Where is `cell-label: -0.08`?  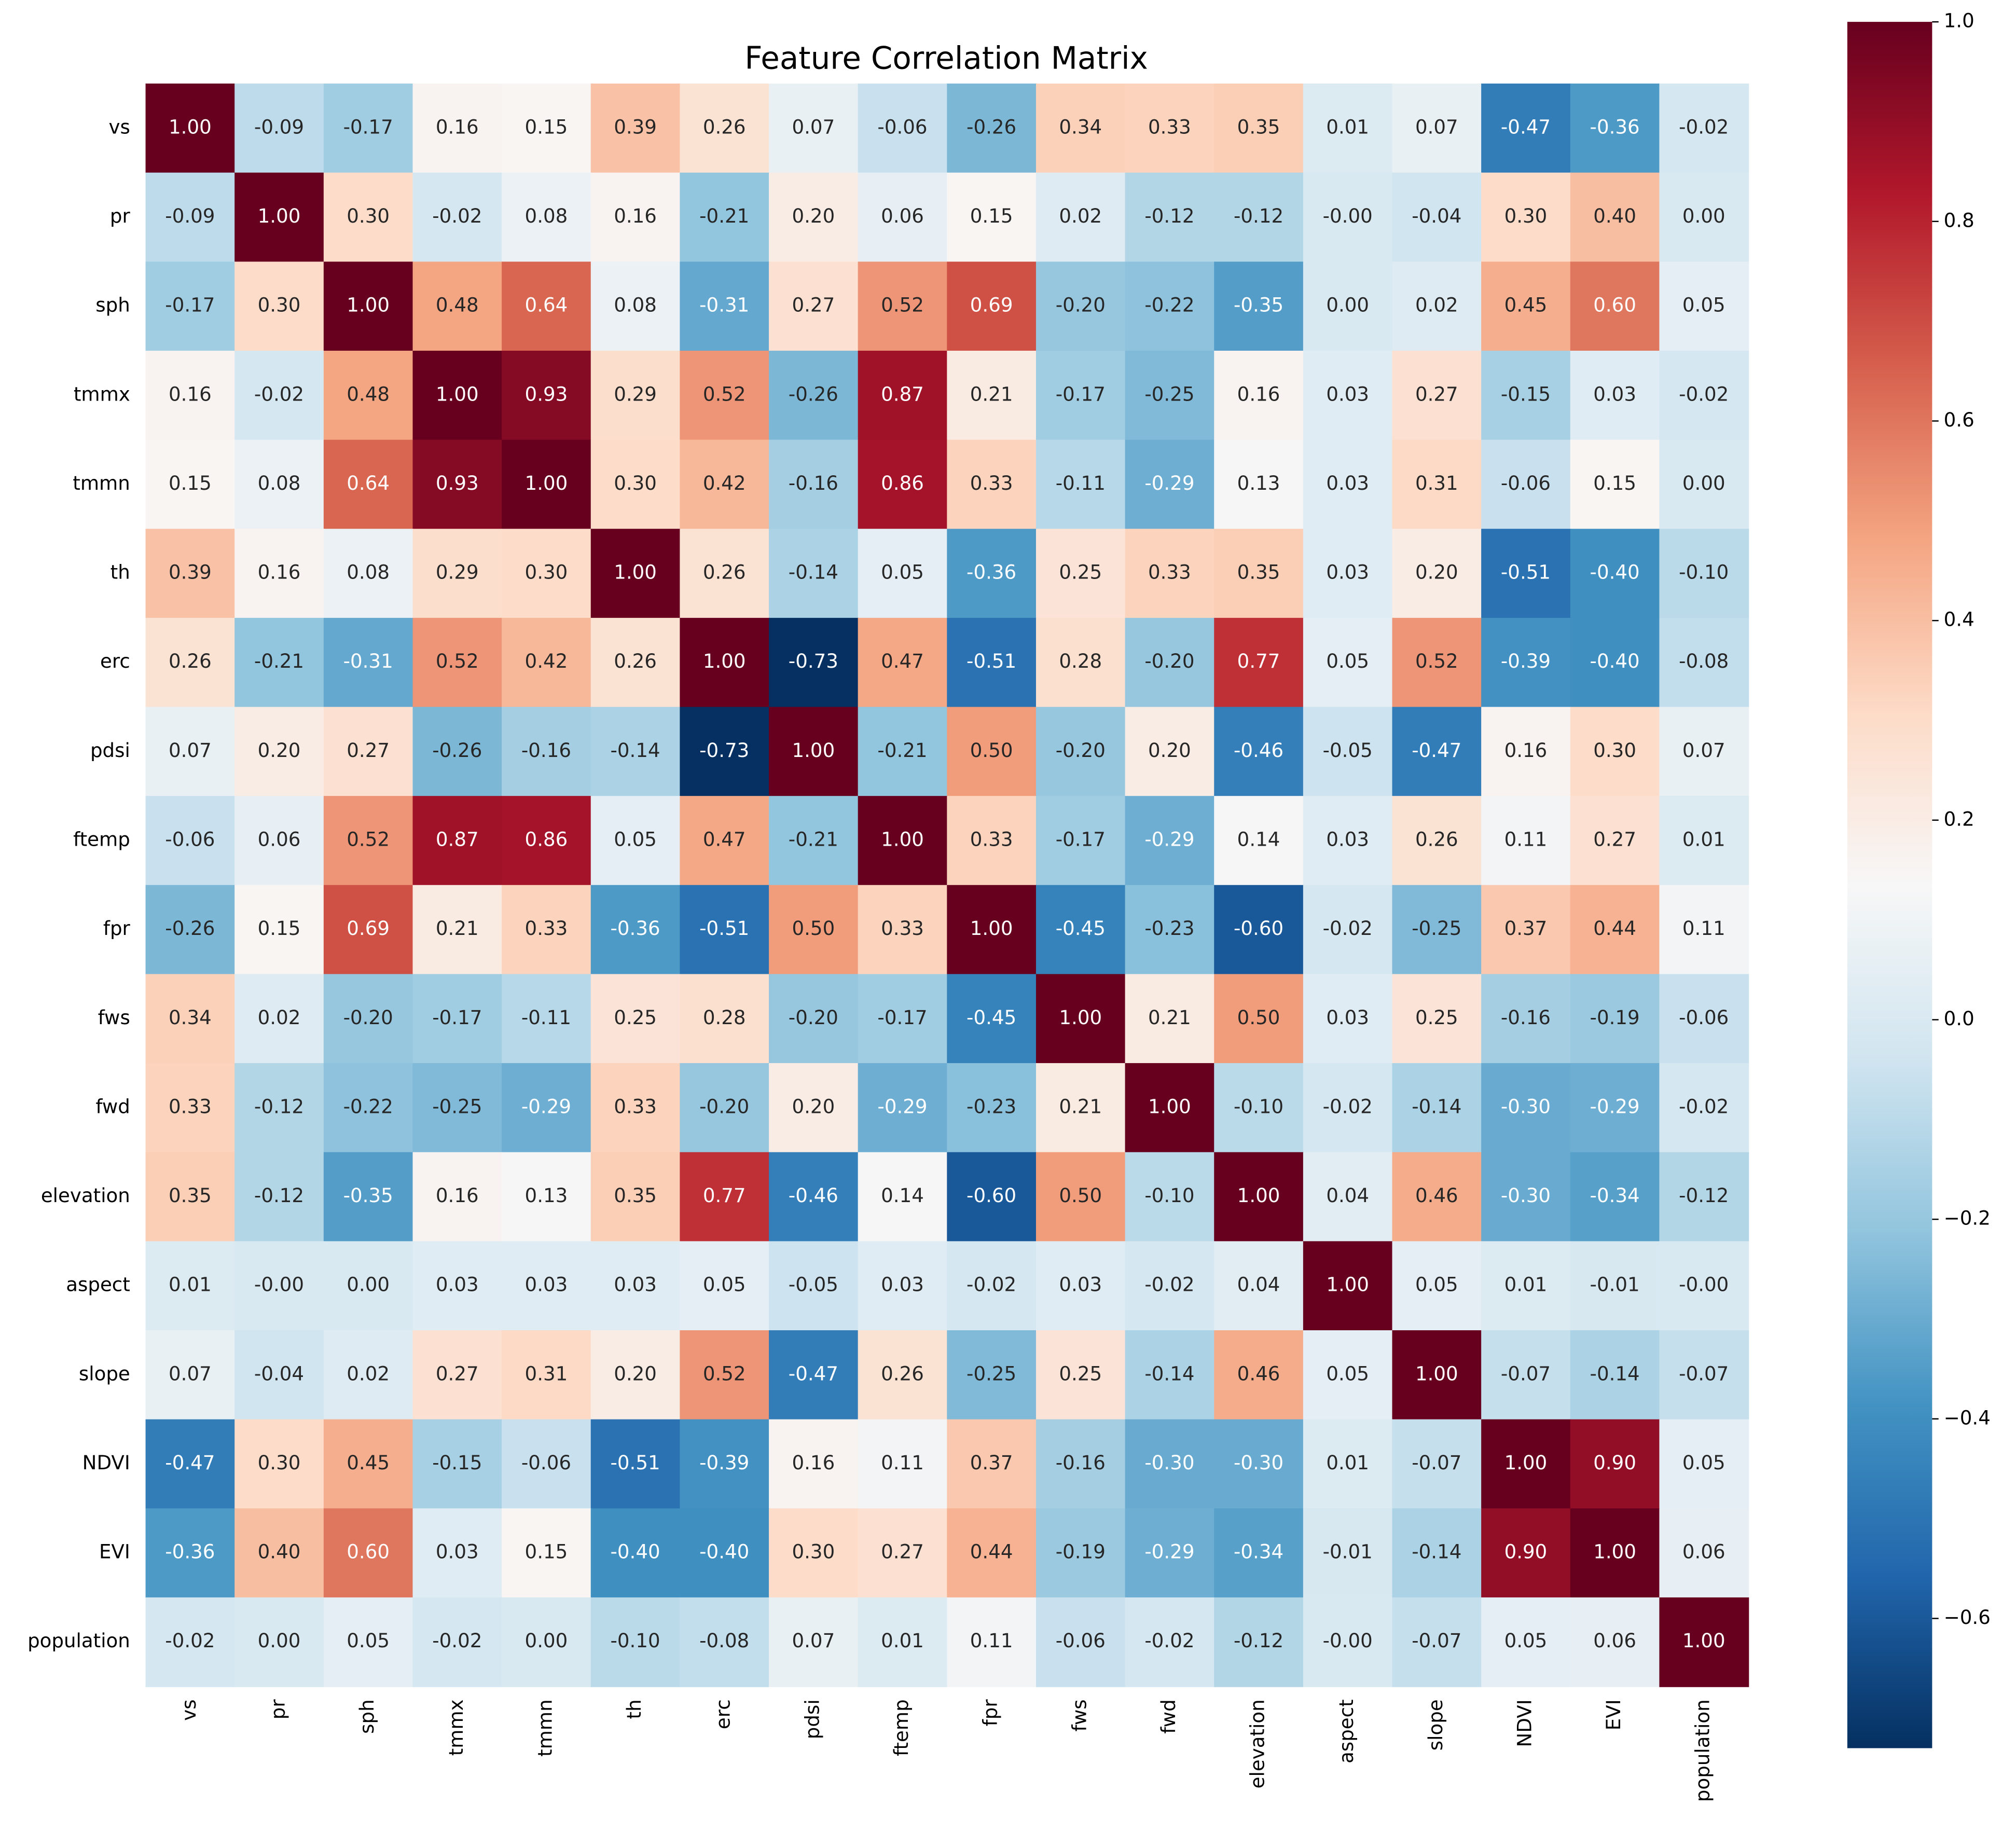
cell-label: -0.08 is located at coordinates (724, 1641).